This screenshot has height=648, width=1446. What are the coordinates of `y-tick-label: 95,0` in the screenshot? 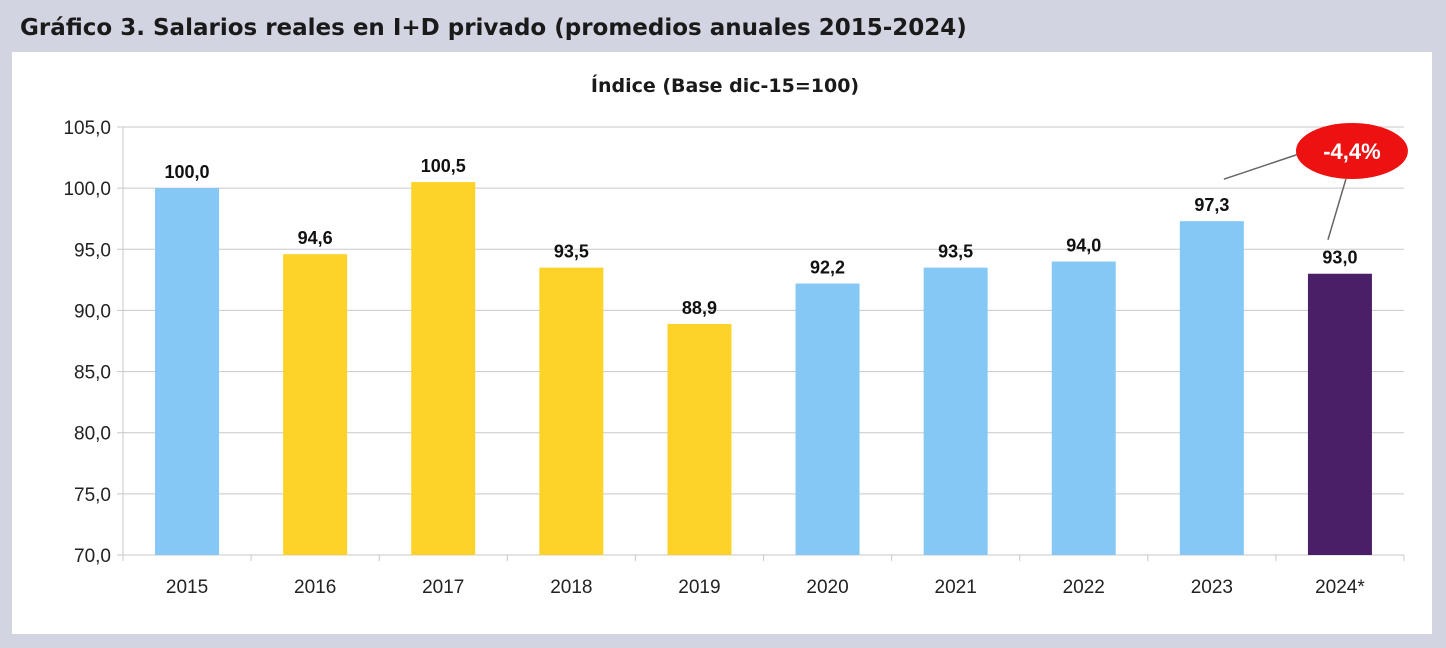 It's located at (92, 250).